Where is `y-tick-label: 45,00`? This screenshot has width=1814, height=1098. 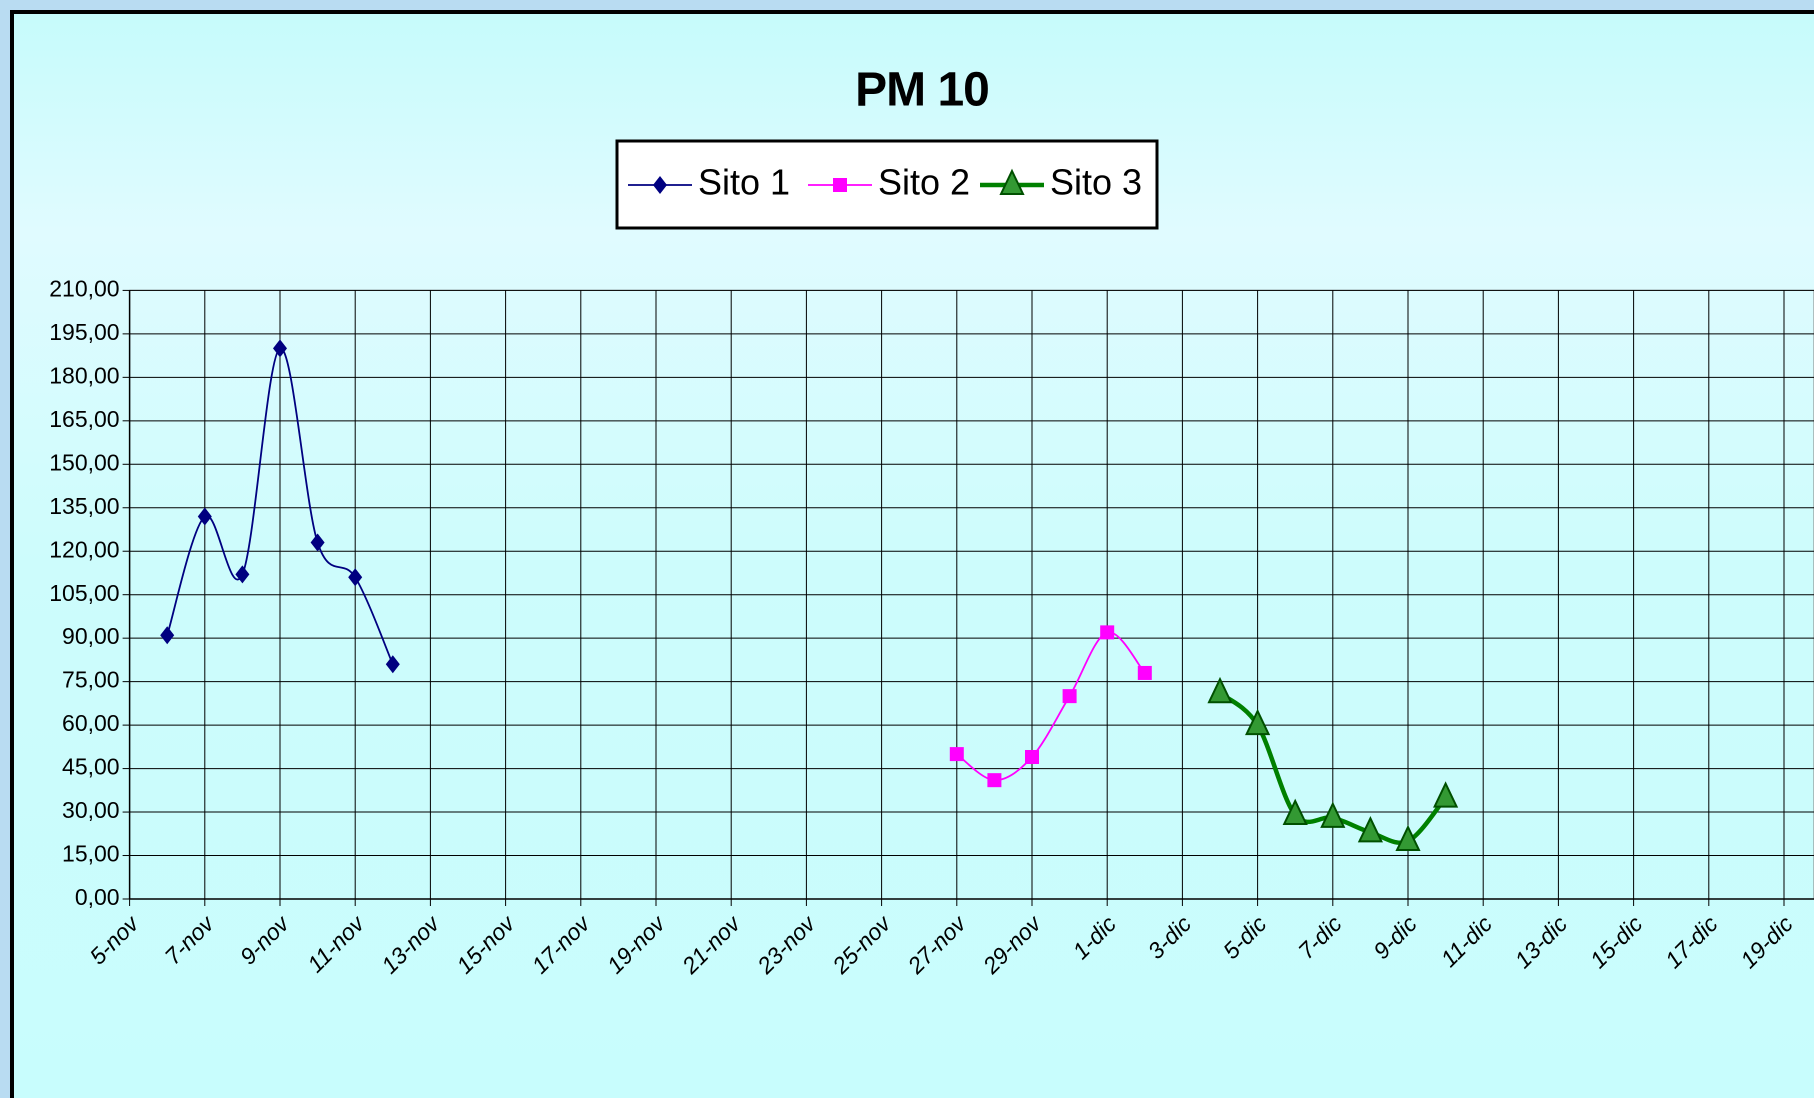 y-tick-label: 45,00 is located at coordinates (91, 767).